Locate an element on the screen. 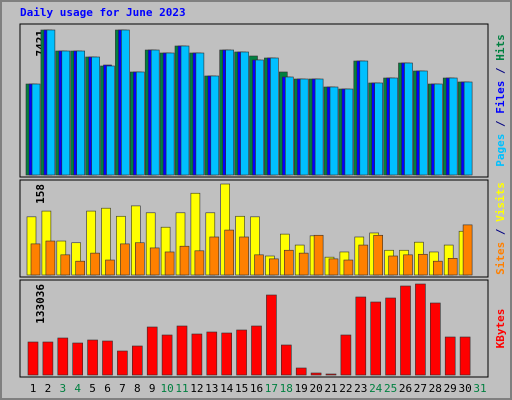 Image resolution: width=512 pixels, height=400 pixels. x-tick-label: 2 is located at coordinates (48, 388).